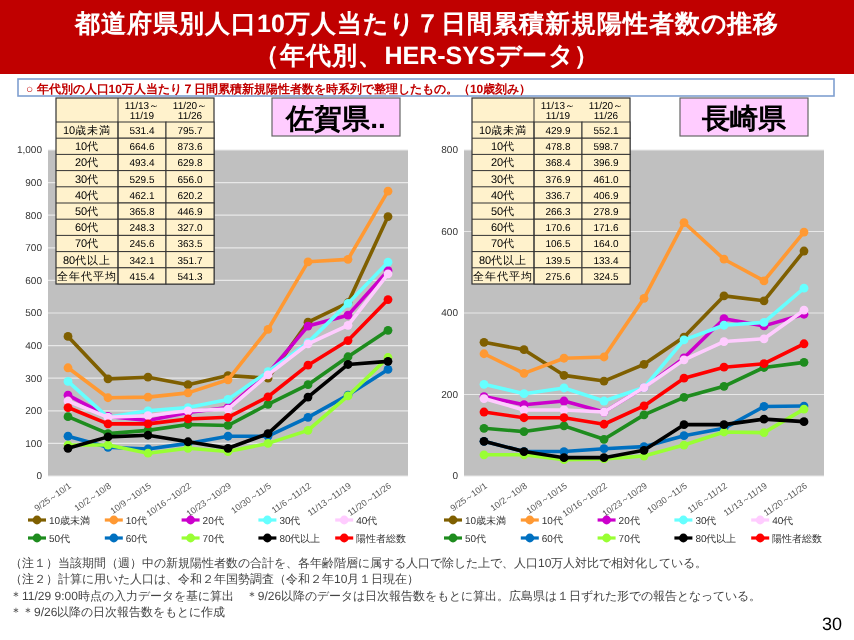 This screenshot has height=640, width=854. What do you see at coordinates (744, 118) in the screenshot?
I see `chart-title: 長崎県` at bounding box center [744, 118].